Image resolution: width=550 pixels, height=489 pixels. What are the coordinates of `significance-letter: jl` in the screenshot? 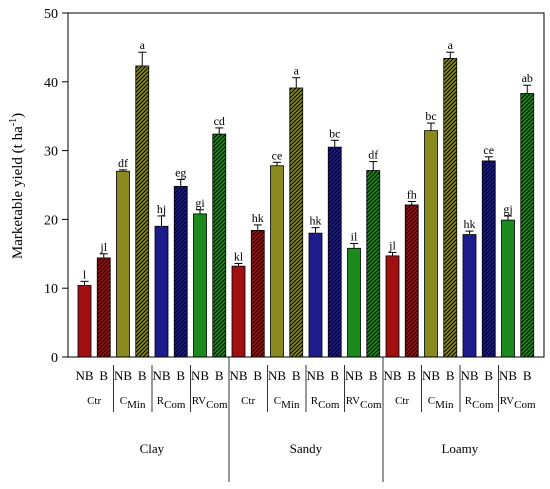 It's located at (392, 245).